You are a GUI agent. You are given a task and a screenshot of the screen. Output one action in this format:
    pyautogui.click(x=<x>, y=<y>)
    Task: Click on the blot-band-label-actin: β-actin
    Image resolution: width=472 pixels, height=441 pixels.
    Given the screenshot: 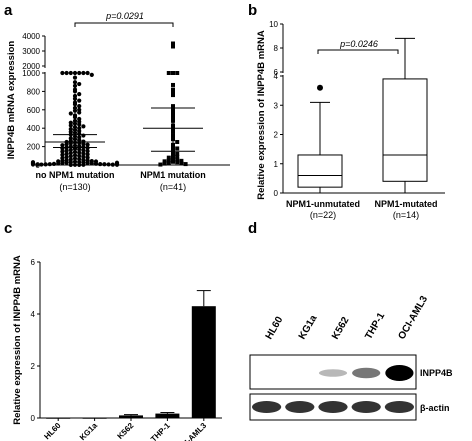 What is the action you would take?
    pyautogui.click(x=435, y=408)
    